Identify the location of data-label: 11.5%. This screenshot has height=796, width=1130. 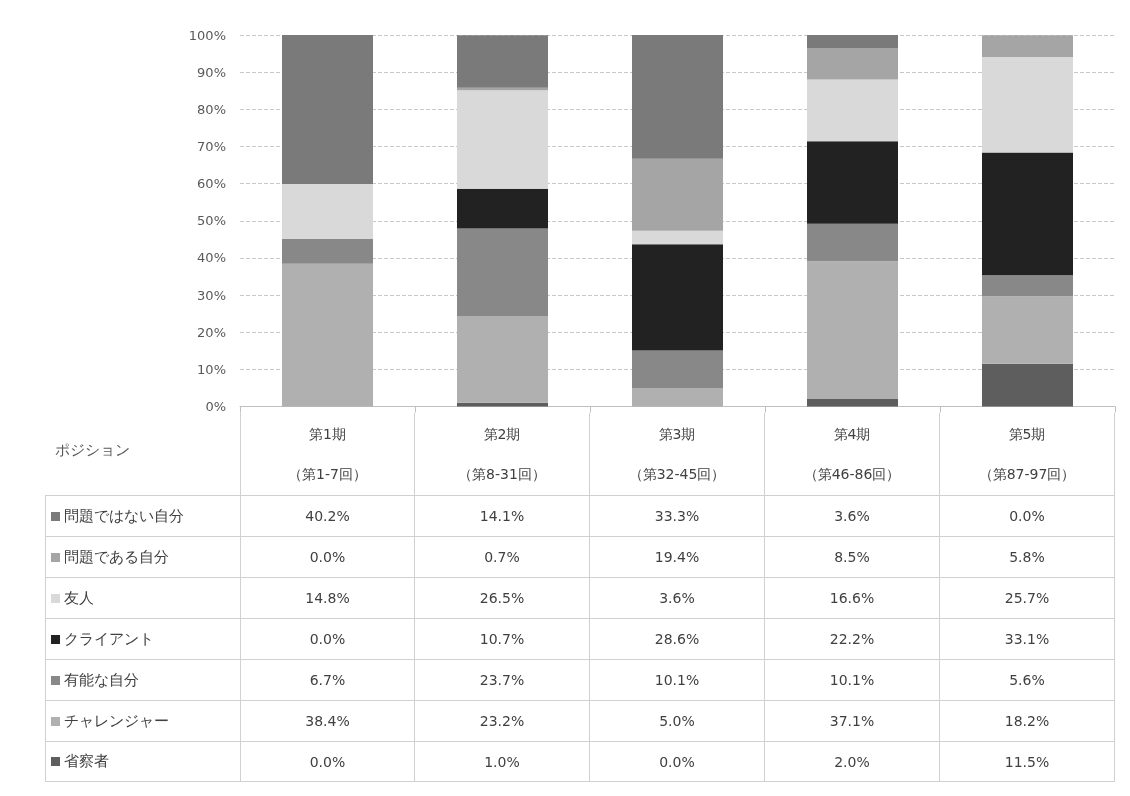
(1027, 761).